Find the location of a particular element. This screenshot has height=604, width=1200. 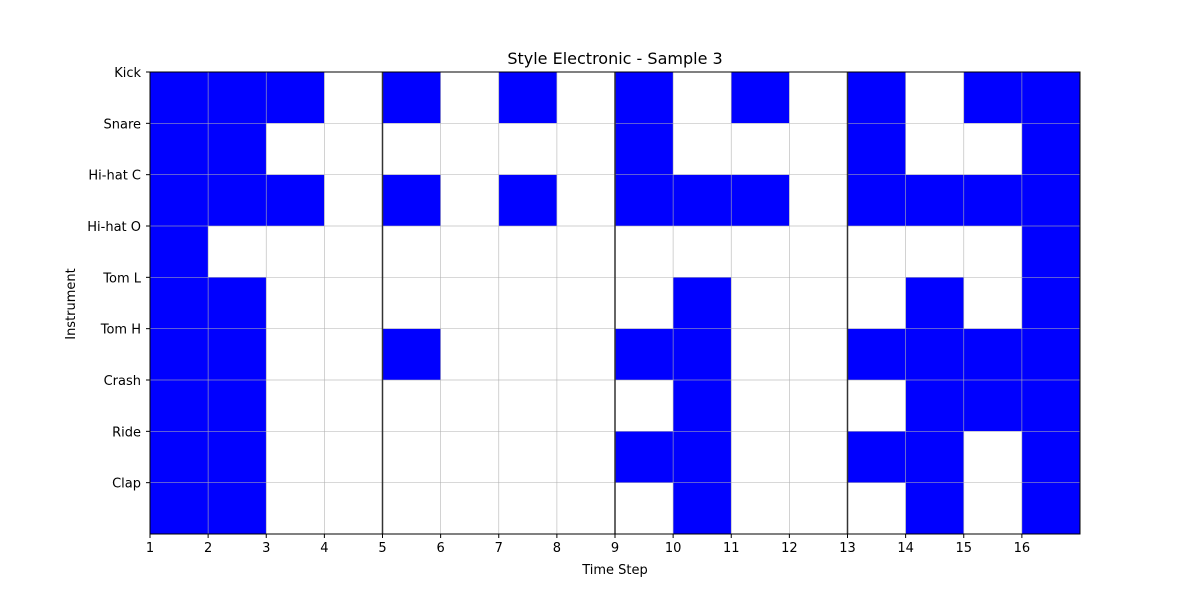

y-tick-label: Tom L is located at coordinates (121, 278).